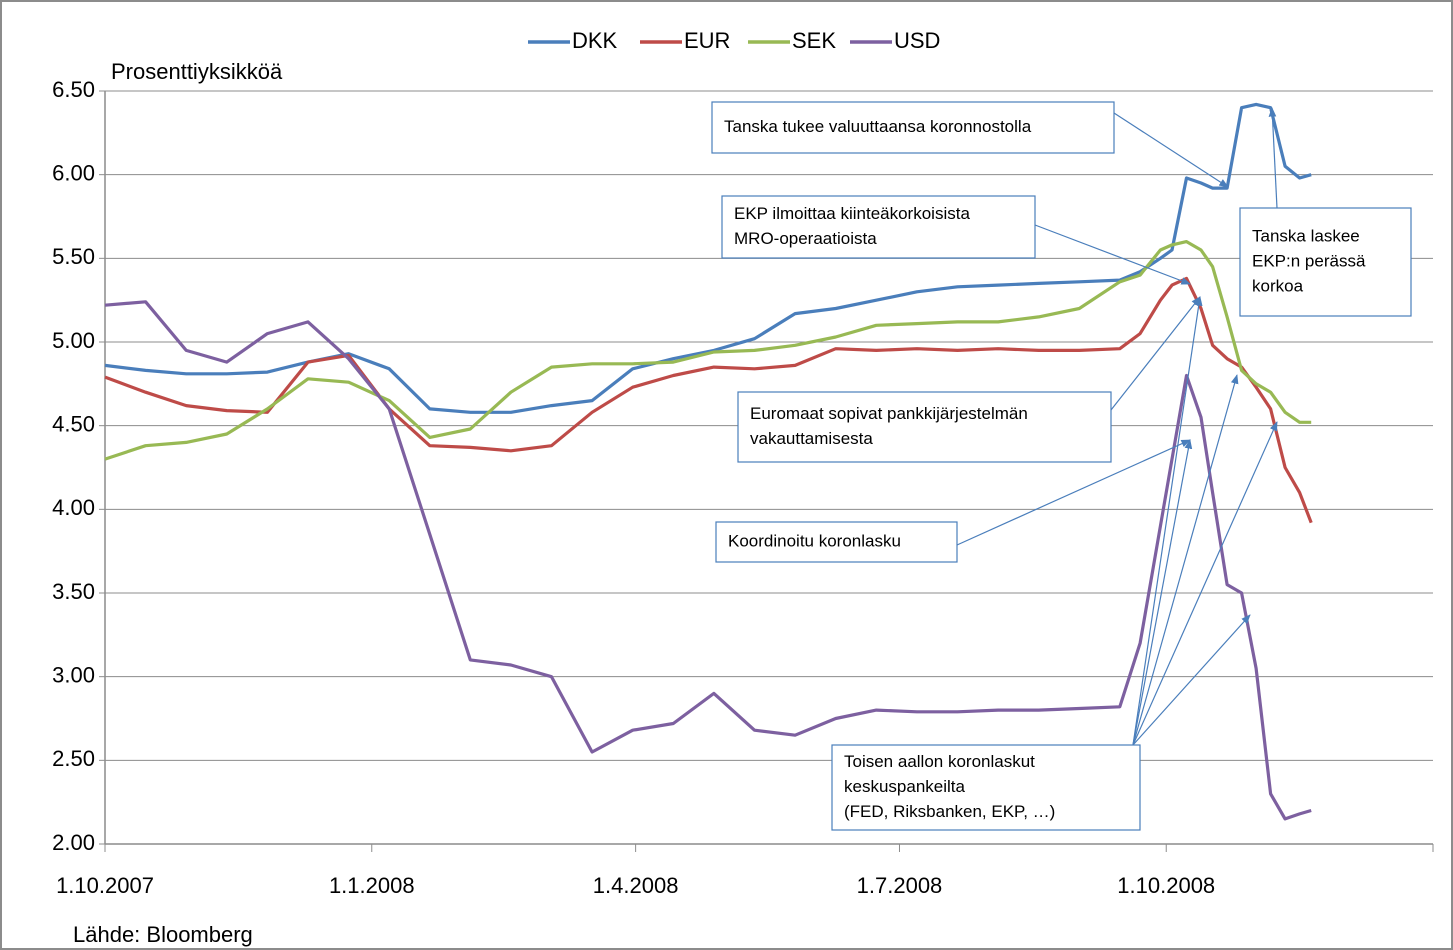  Describe the element at coordinates (73, 674) in the screenshot. I see `y-tick-label: 3.00` at that location.